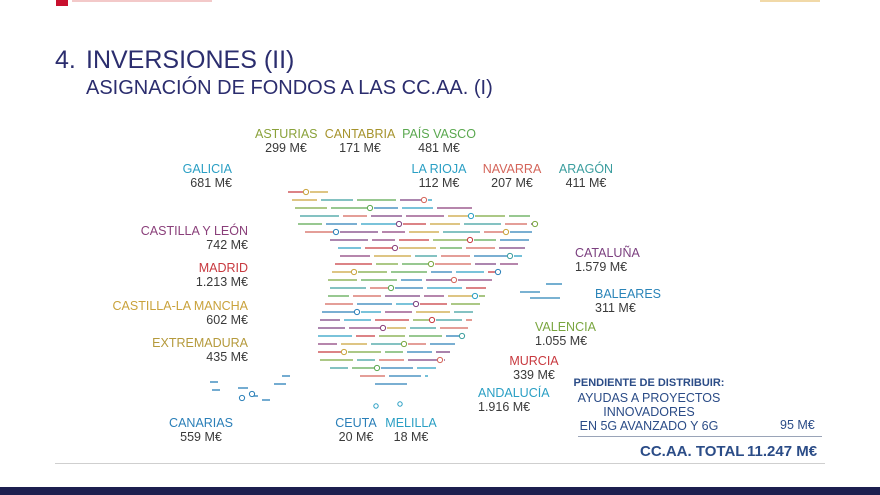 The height and width of the screenshot is (495, 880). What do you see at coordinates (782, 451) in the screenshot?
I see `total-value: 11.247 M€` at bounding box center [782, 451].